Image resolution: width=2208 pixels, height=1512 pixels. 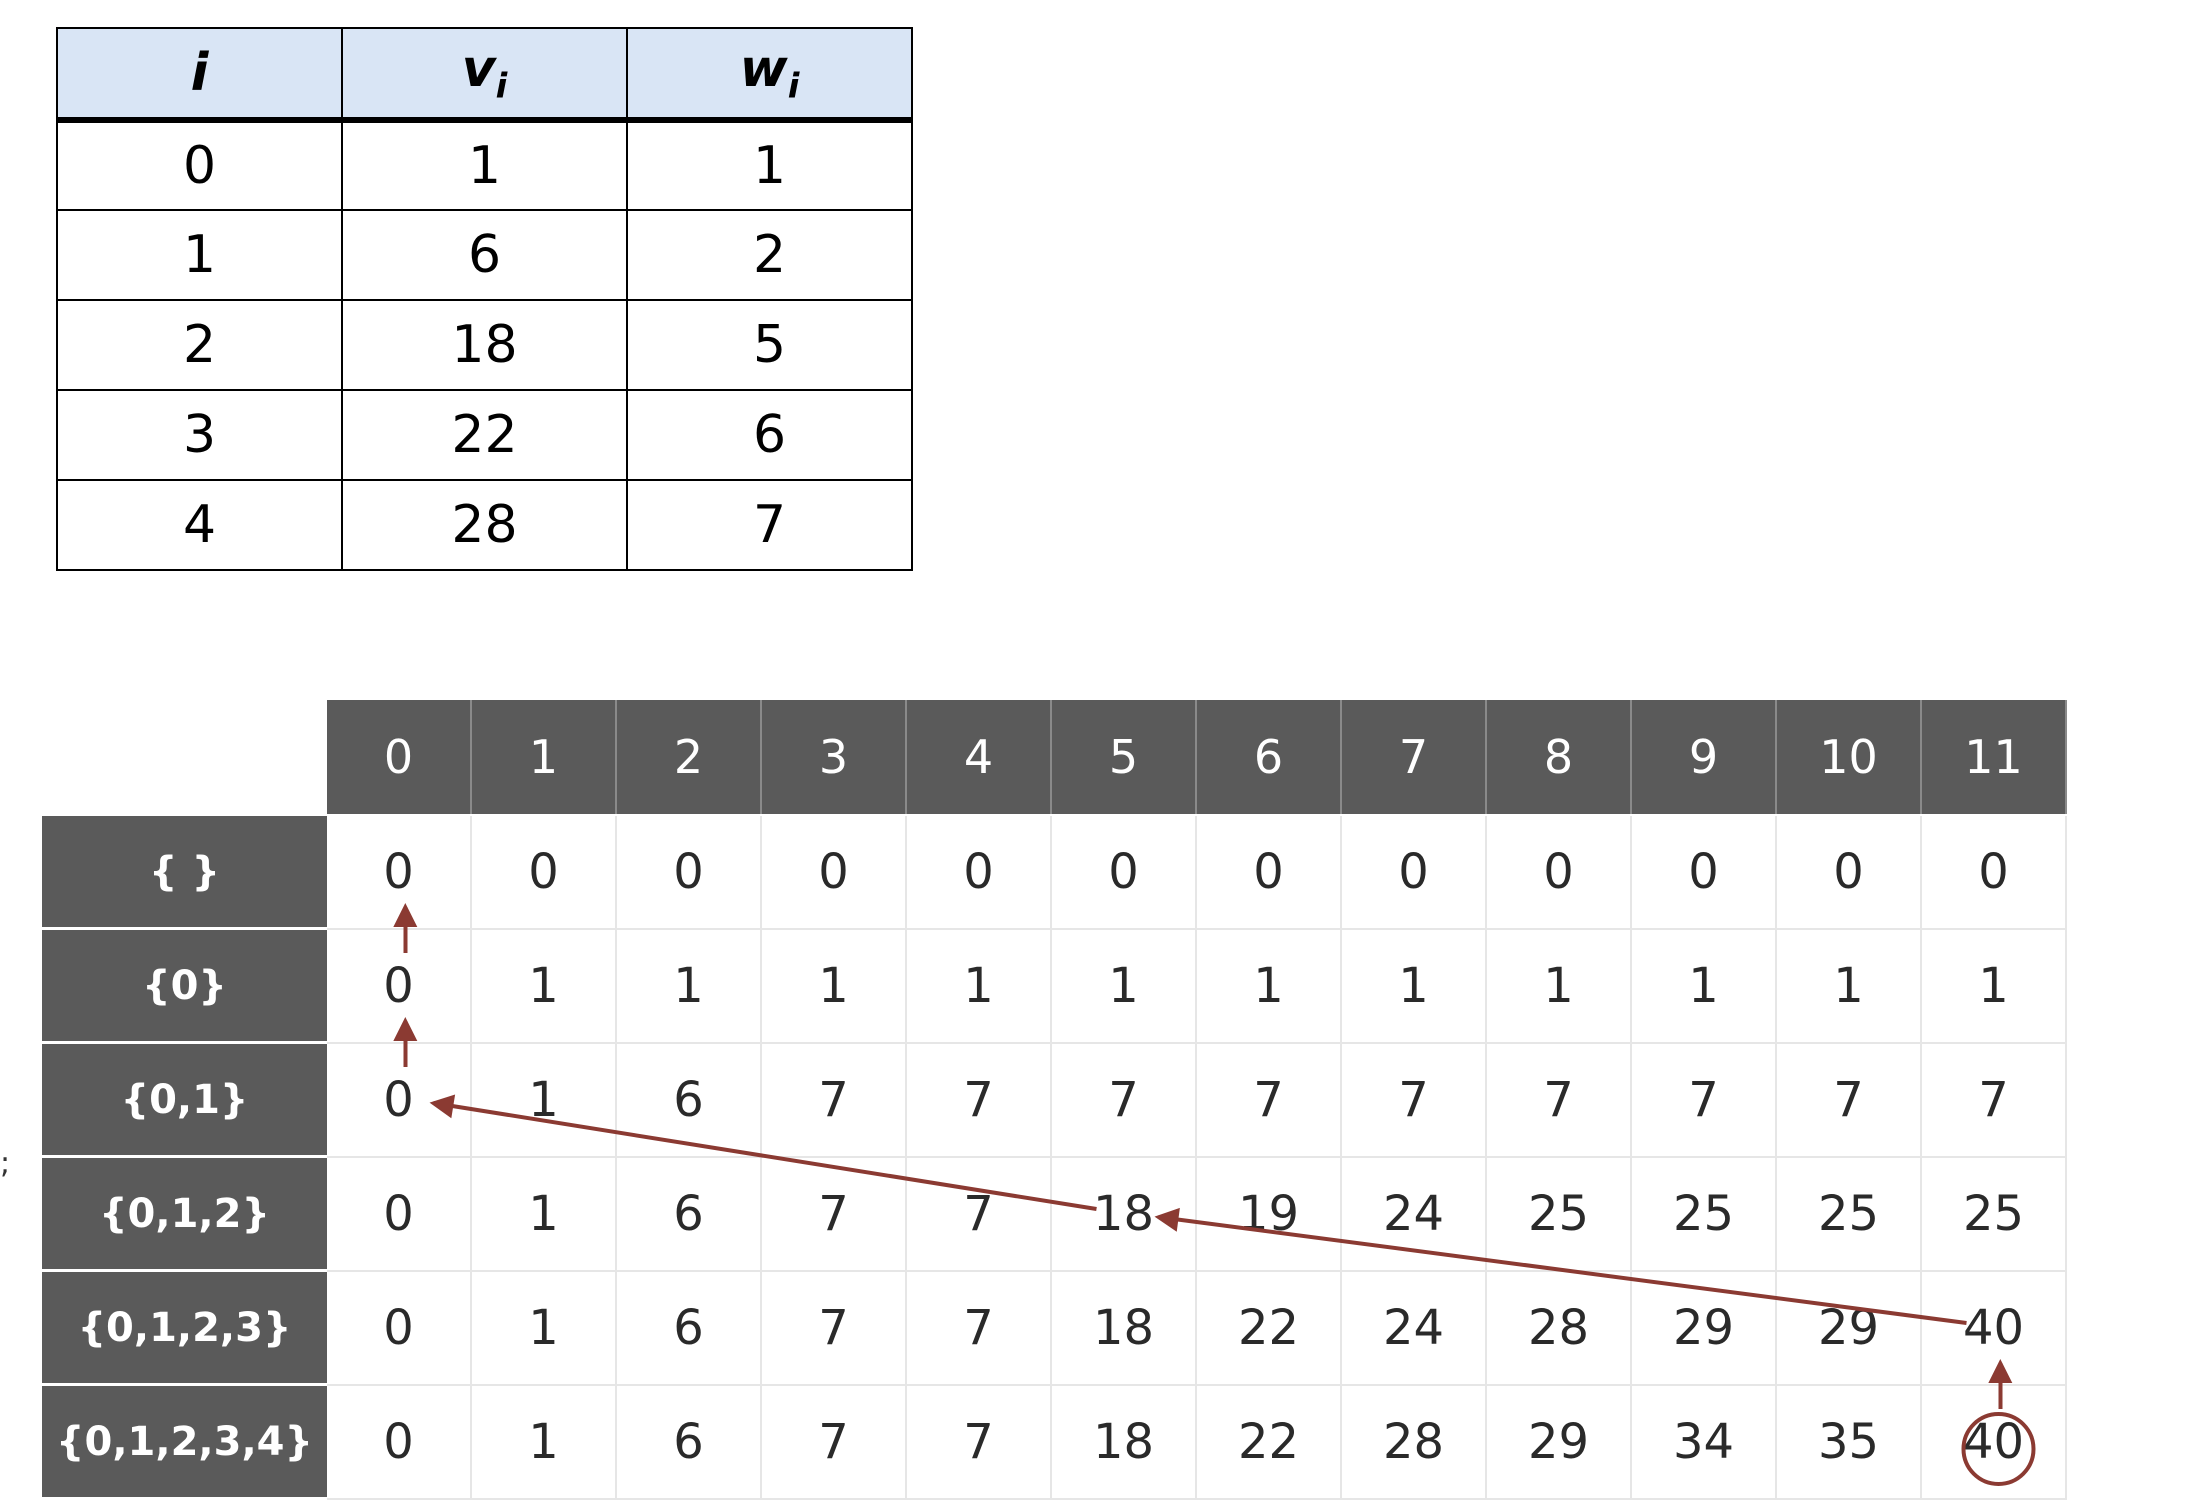 What do you see at coordinates (1269, 757) in the screenshot?
I see `capacity-header: 6` at bounding box center [1269, 757].